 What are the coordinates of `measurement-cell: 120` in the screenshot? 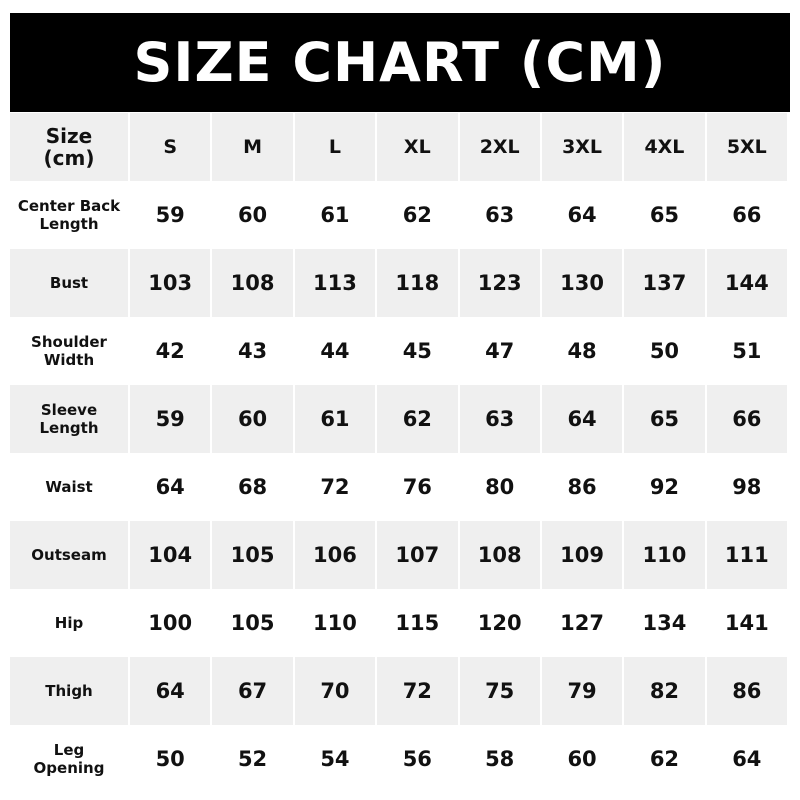 It's located at (499, 623).